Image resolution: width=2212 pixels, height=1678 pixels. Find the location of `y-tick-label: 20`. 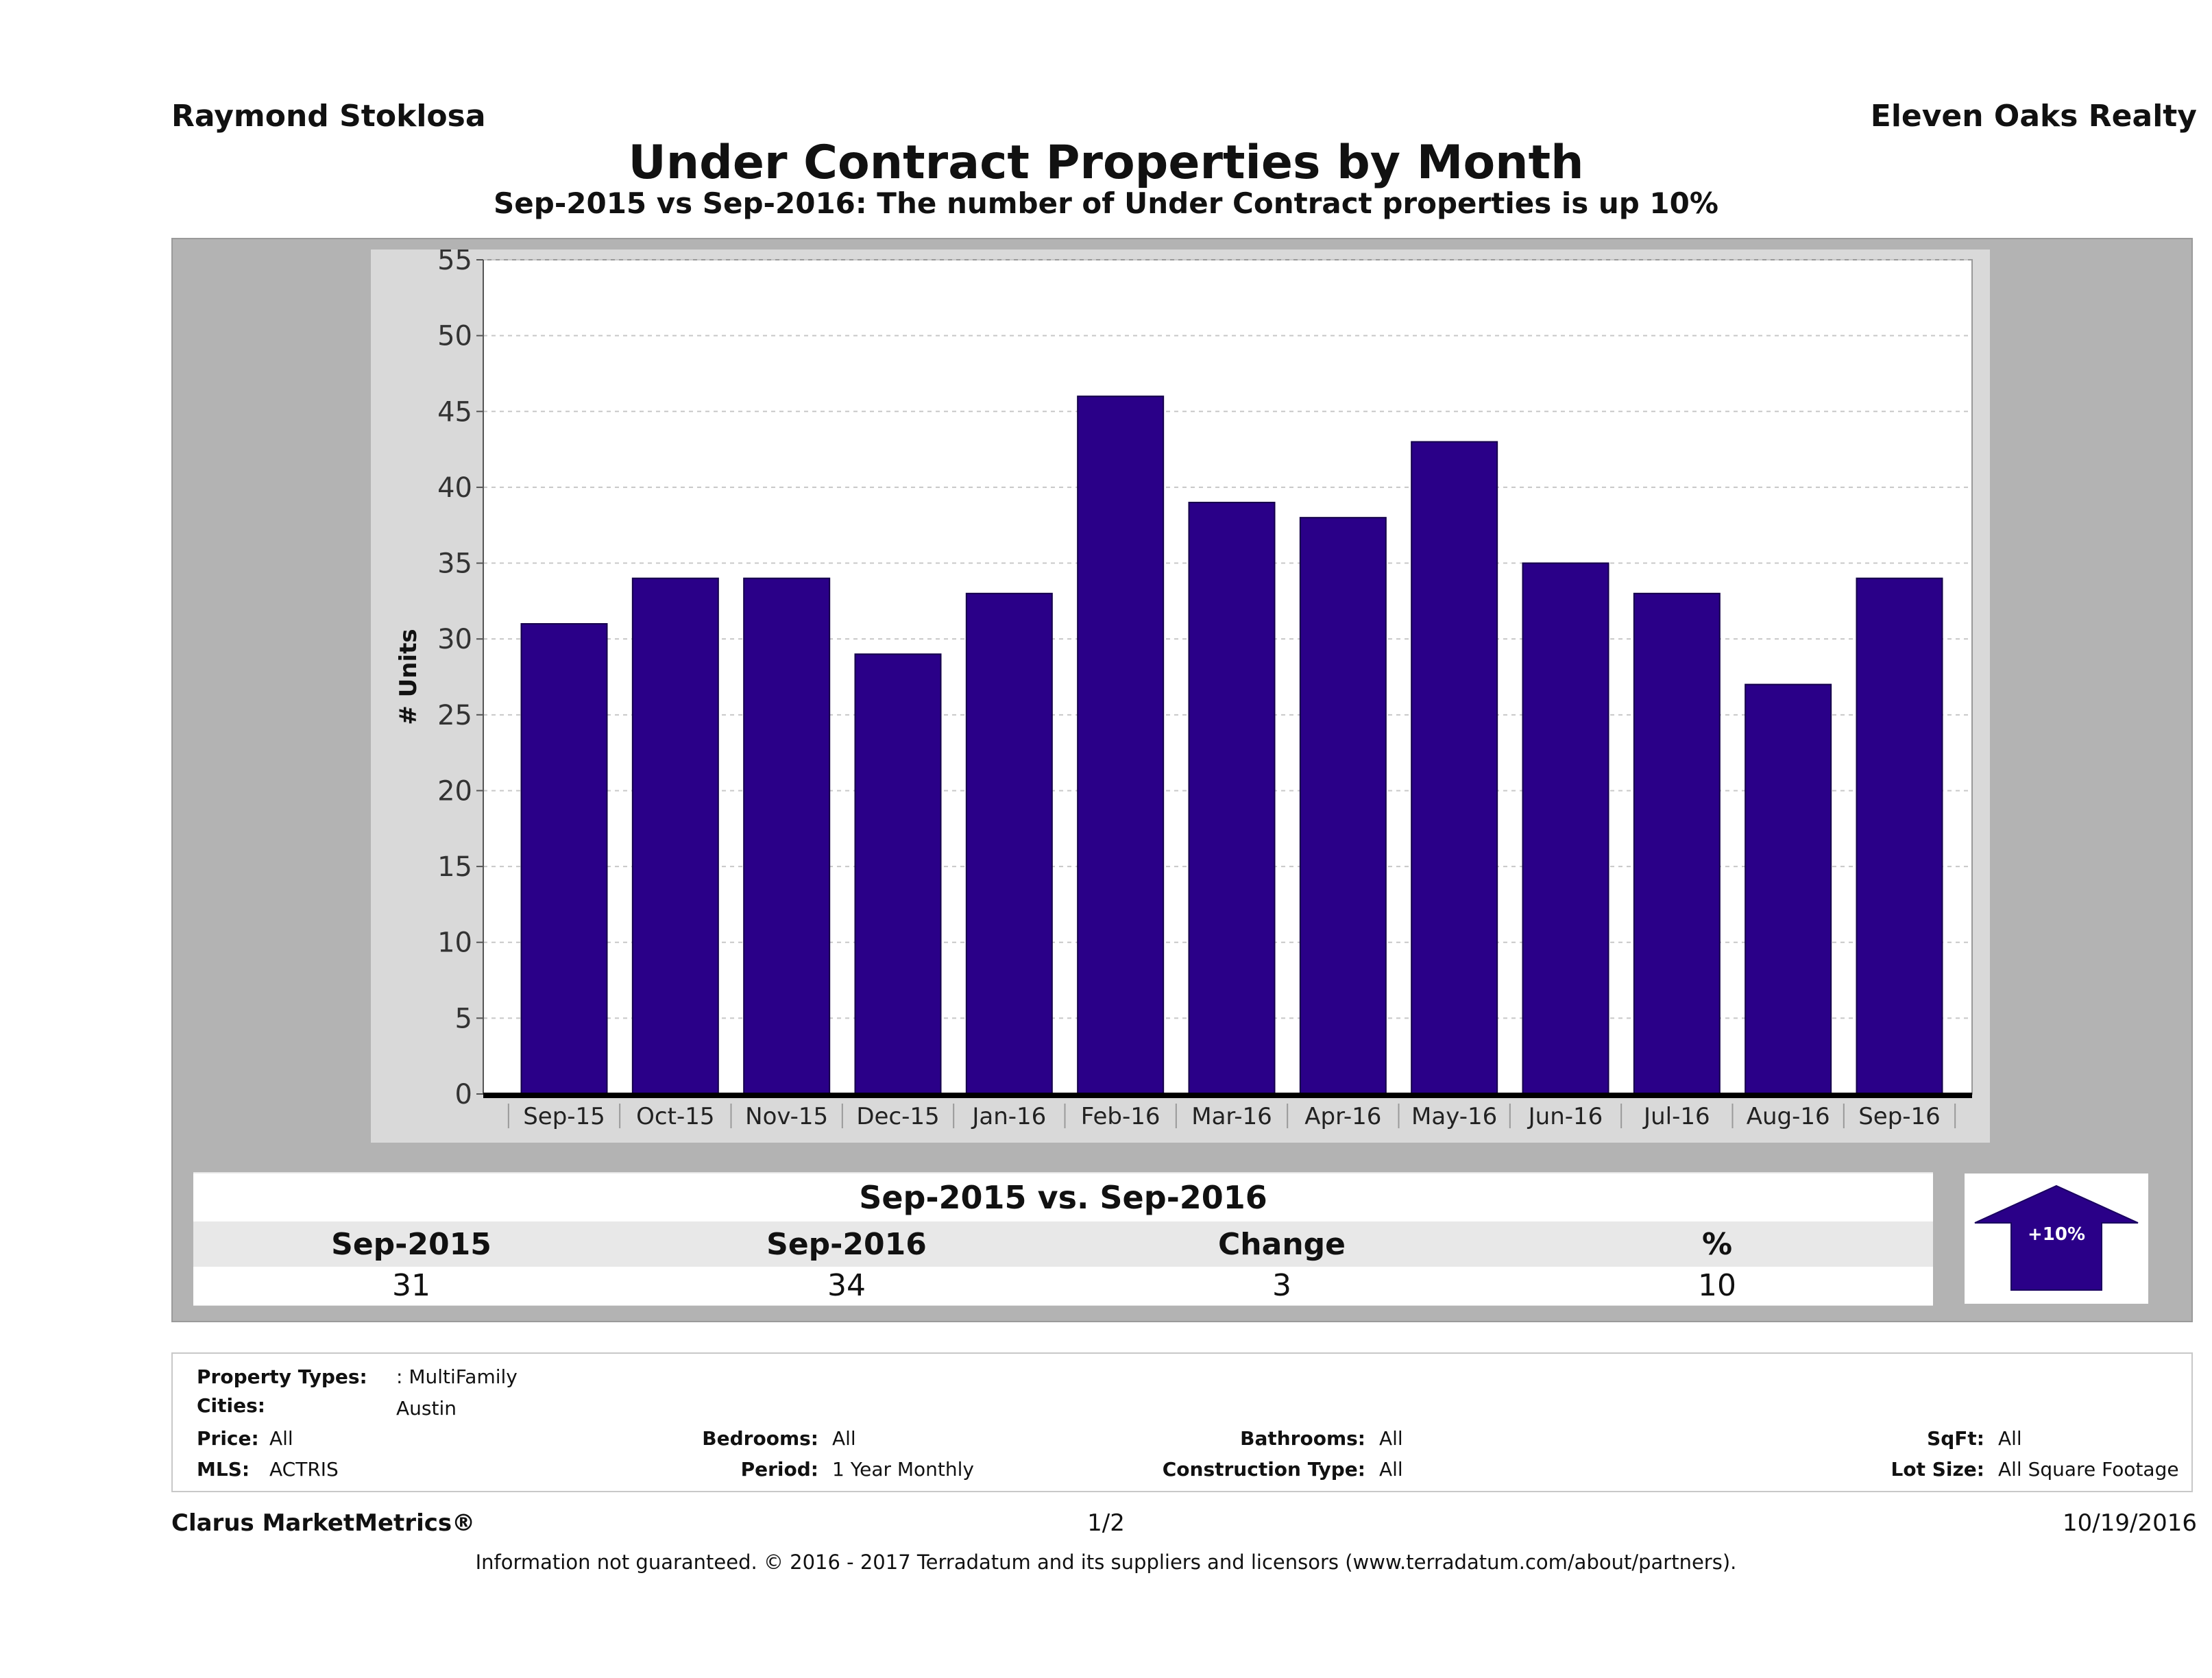

y-tick-label: 20 is located at coordinates (455, 791).